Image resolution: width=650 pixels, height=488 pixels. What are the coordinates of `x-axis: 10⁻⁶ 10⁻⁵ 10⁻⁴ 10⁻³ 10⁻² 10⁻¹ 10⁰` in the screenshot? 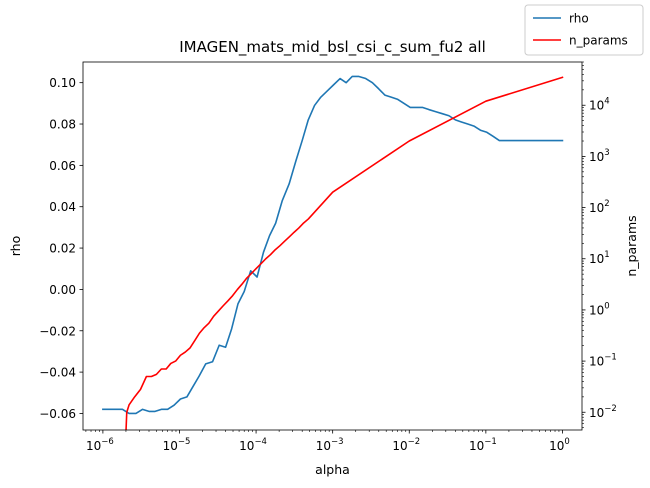 It's located at (327, 441).